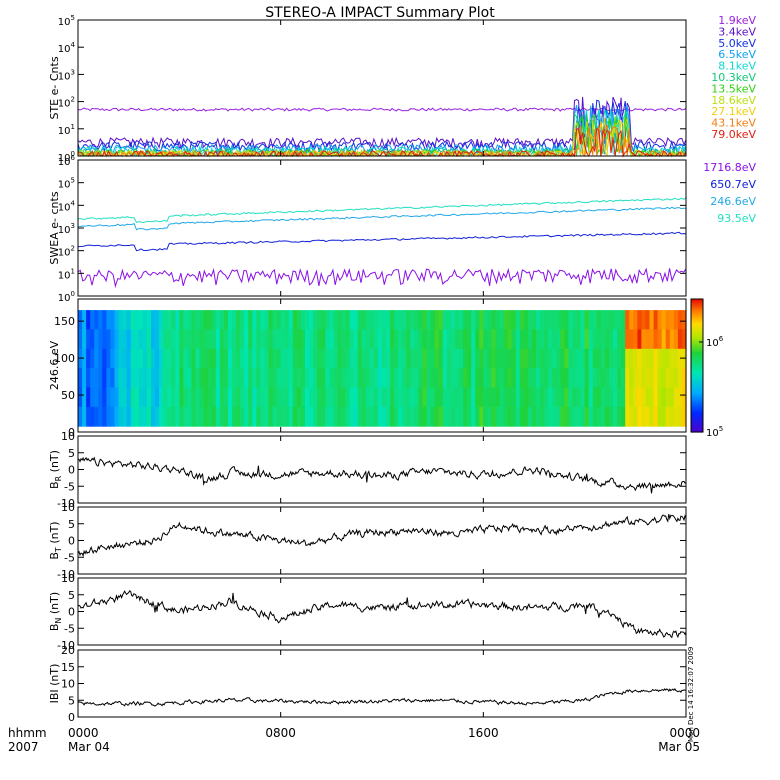 The image size is (780, 780). I want to click on y-tick-label: 10⁴, so click(67, 206).